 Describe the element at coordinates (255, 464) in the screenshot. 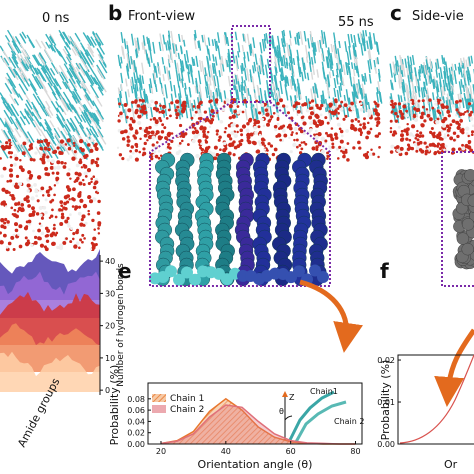

I see `x-axis-label: Orientation angle (θ)` at that location.